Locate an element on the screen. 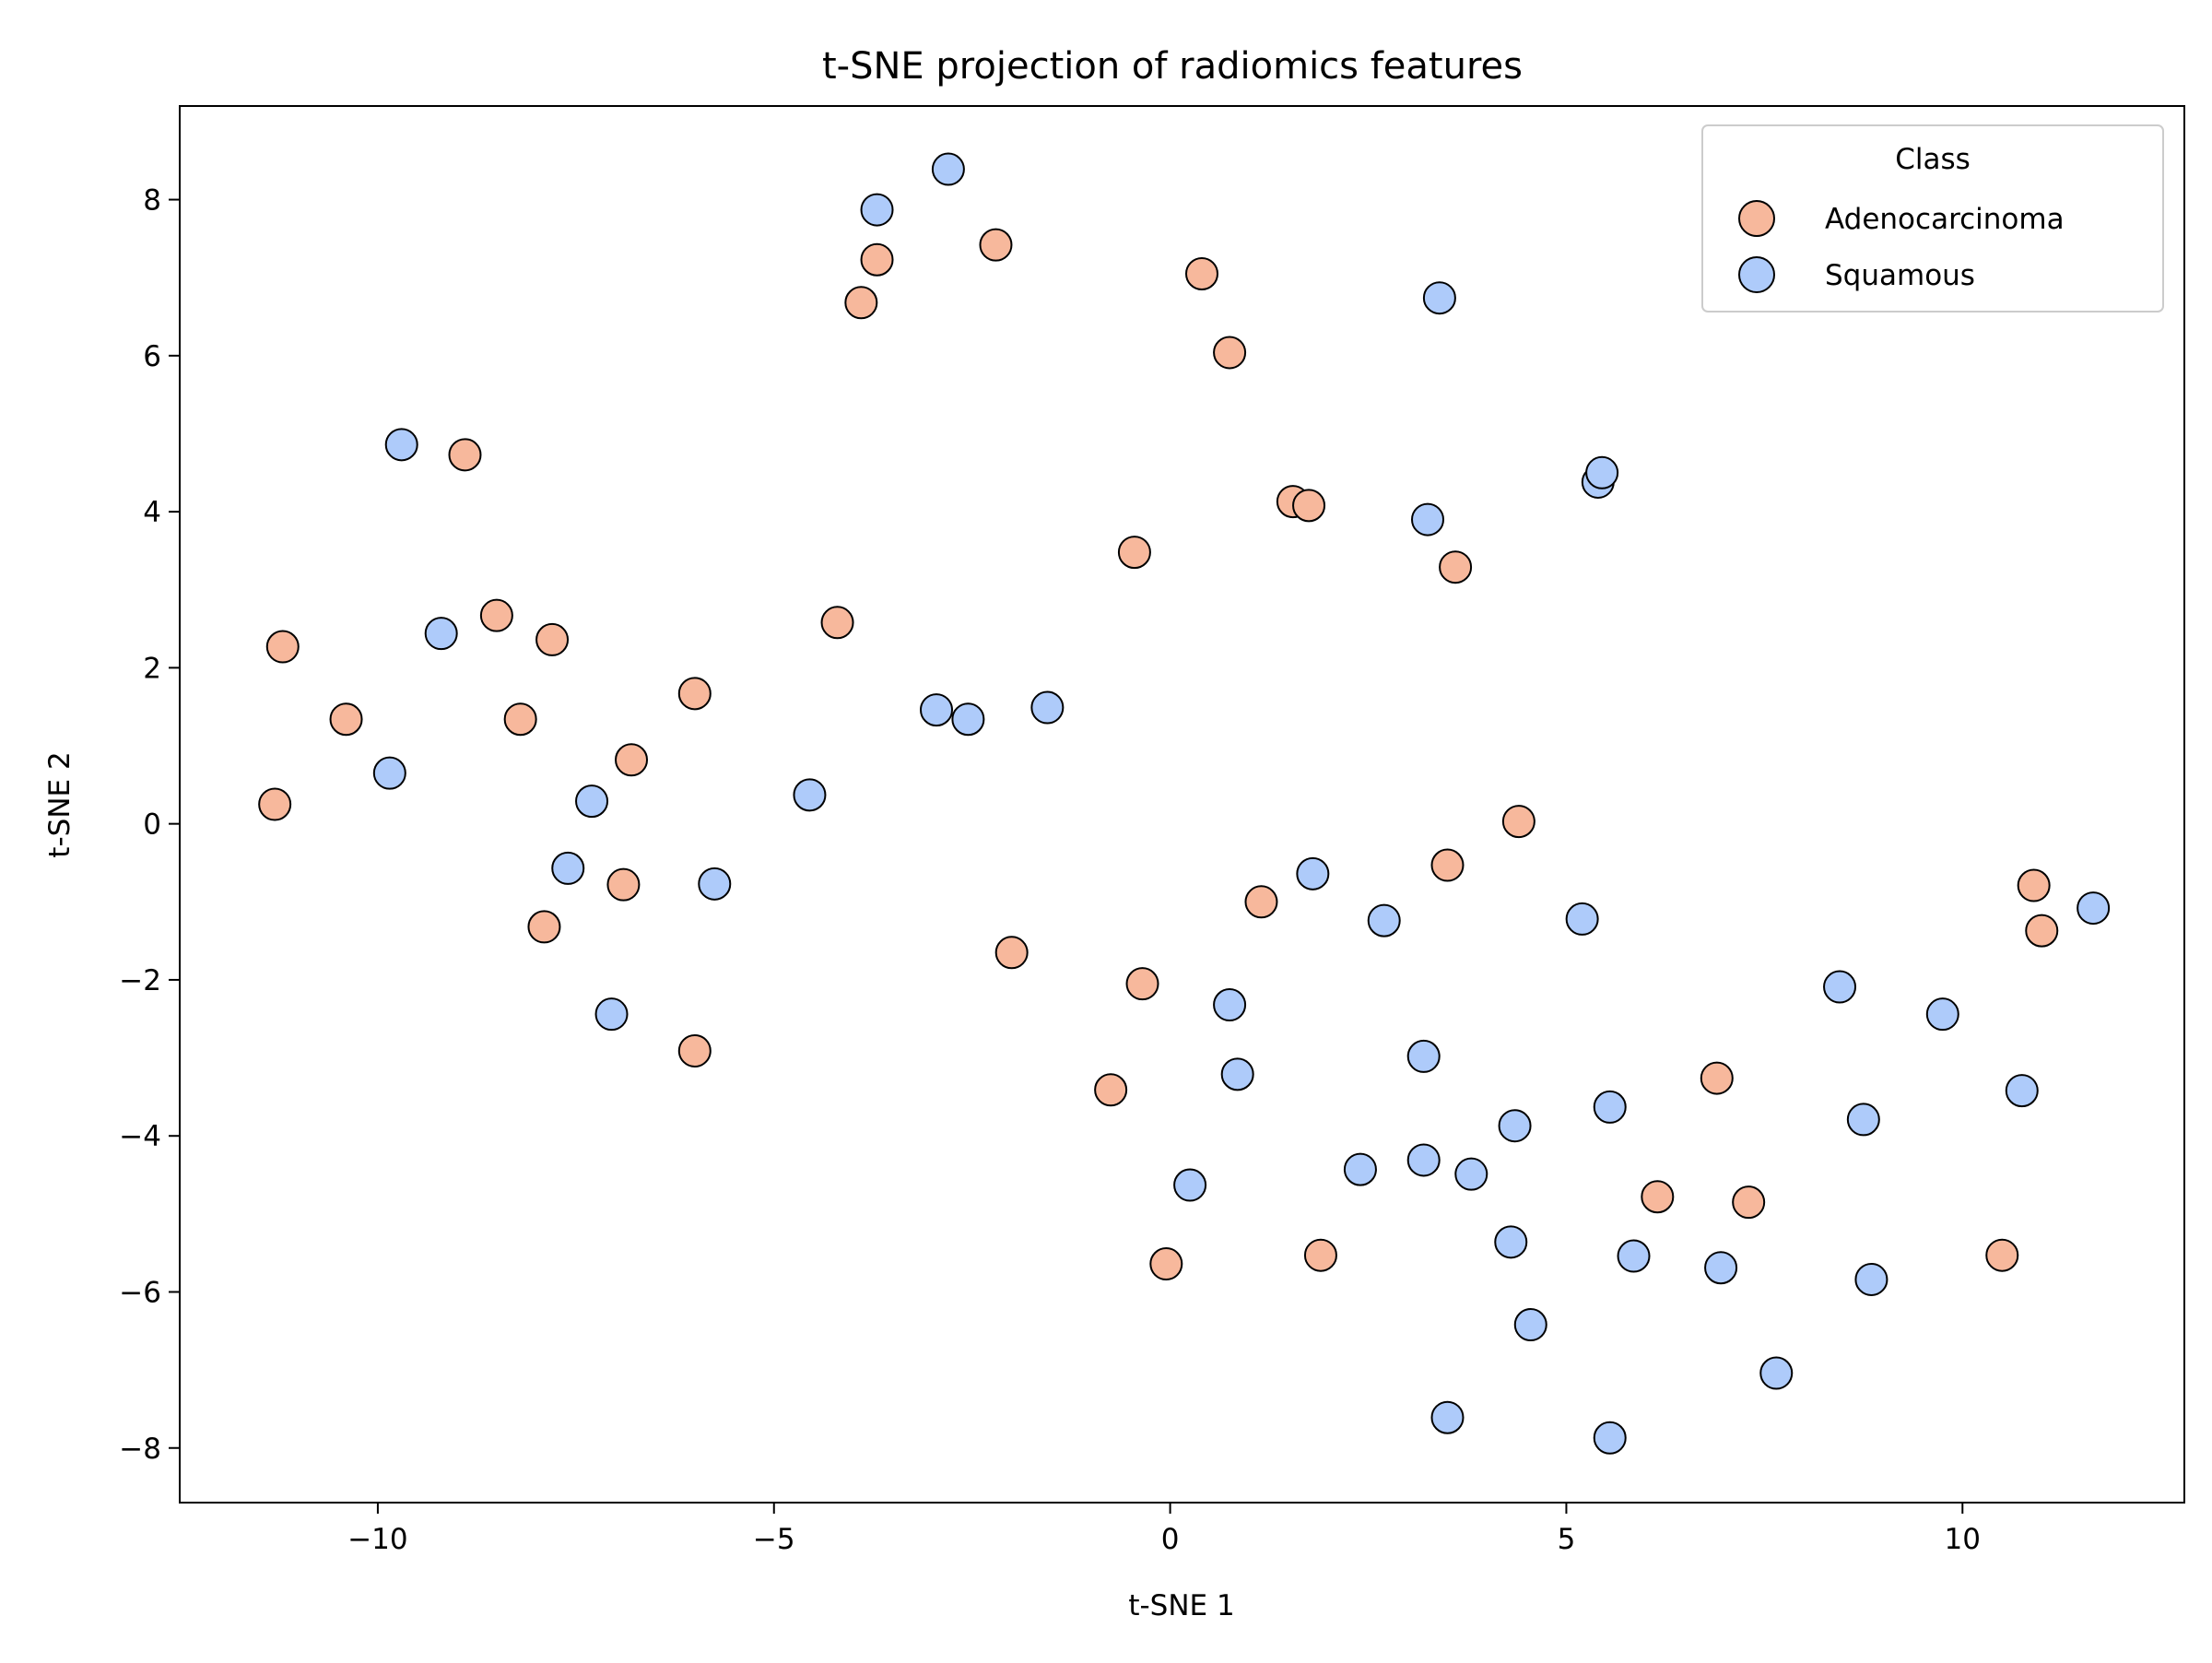  legend-title: Class is located at coordinates (1933, 159).